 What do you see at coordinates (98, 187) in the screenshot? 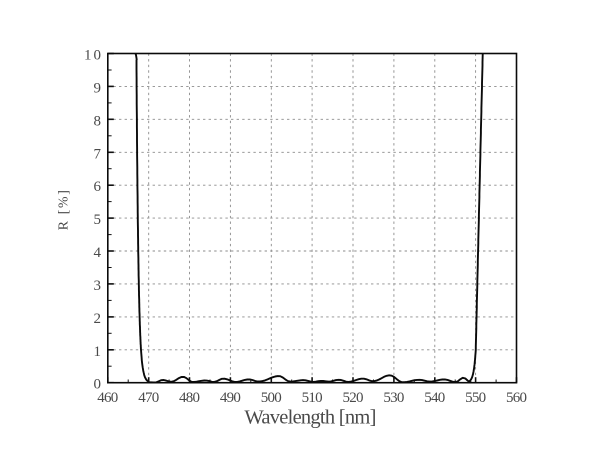
I see `svg-text: 6` at bounding box center [98, 187].